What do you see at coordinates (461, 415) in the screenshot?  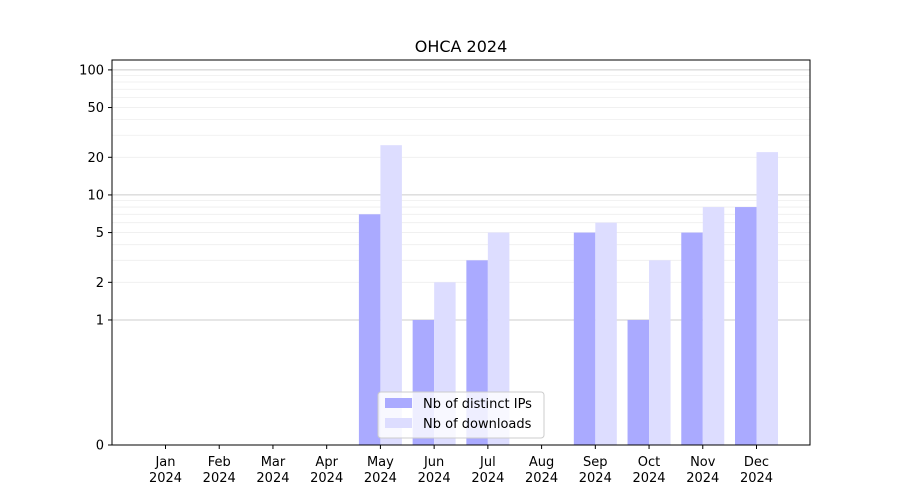 I see `legend-box` at bounding box center [461, 415].